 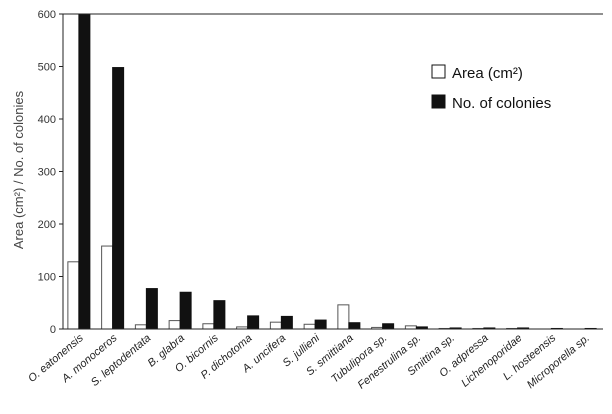 I want to click on y-tick-label: 0, so click(x=53, y=330).